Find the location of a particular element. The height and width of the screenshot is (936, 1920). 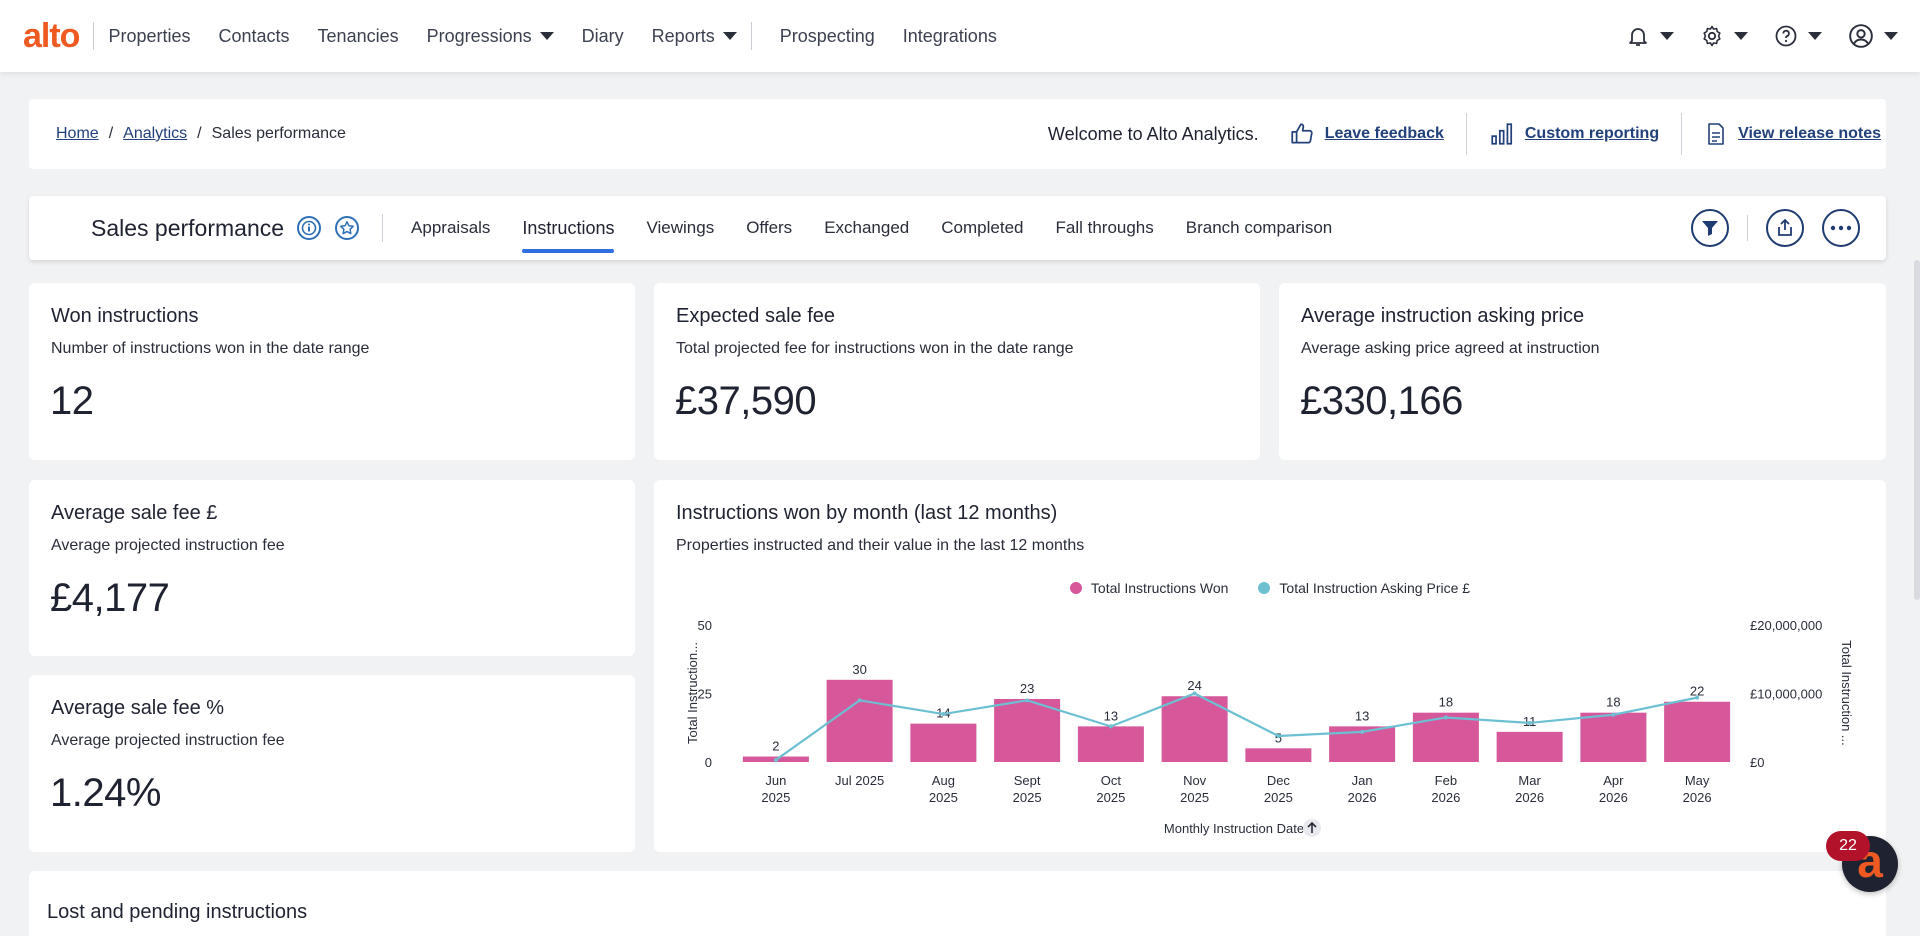

card-title: Average instruction asking price is located at coordinates (1443, 316).